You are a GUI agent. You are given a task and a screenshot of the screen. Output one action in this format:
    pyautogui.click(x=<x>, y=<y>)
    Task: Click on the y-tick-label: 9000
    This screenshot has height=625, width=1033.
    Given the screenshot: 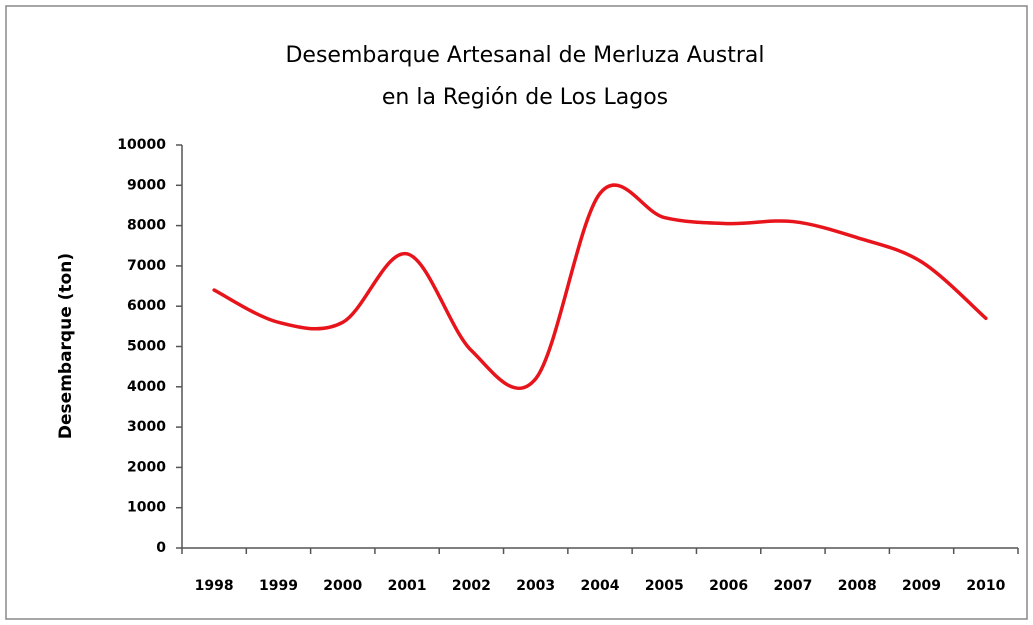 What is the action you would take?
    pyautogui.click(x=146, y=185)
    